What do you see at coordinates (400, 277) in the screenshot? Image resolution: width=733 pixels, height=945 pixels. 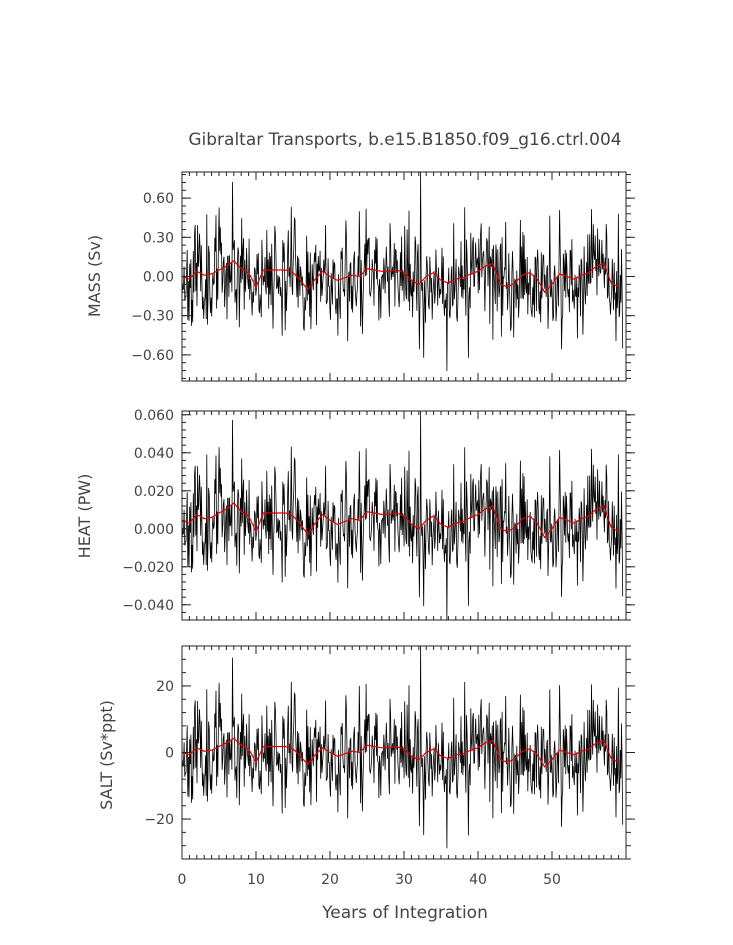 I see `mass-smoothed-series-line` at bounding box center [400, 277].